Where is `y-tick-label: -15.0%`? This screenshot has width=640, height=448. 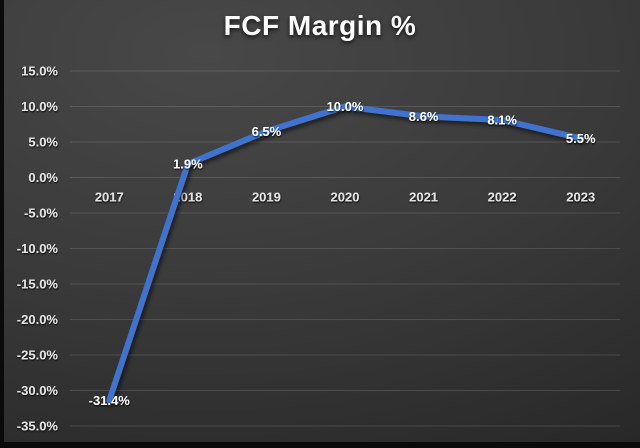 y-tick-label: -15.0% is located at coordinates (38, 284).